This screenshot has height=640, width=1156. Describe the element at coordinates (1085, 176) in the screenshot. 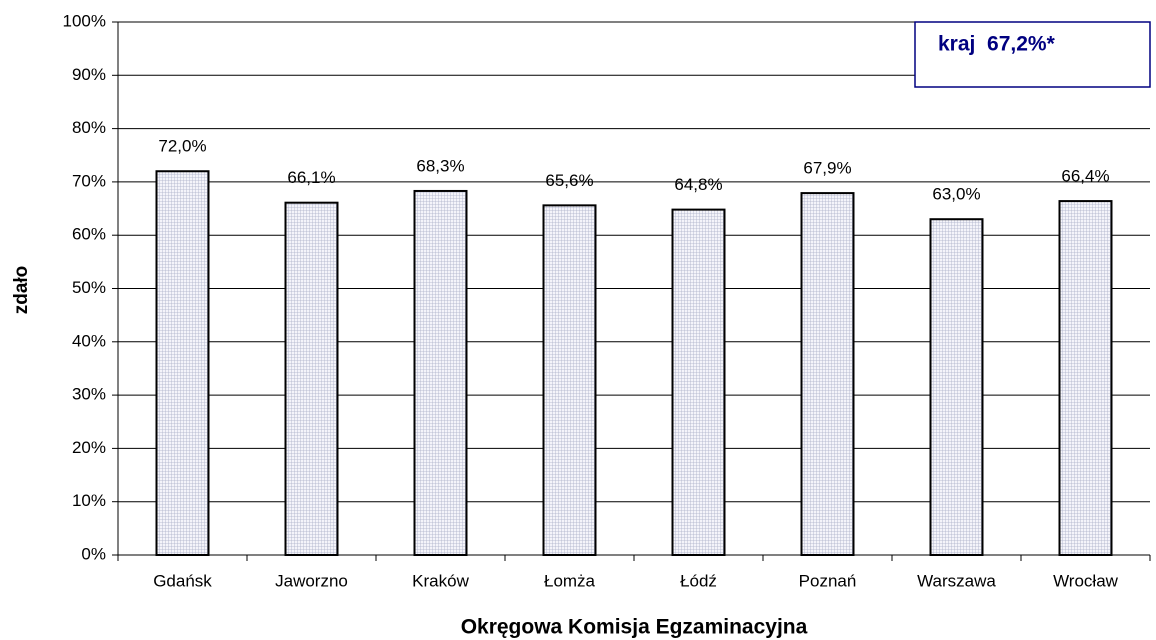

I see `value-label: 66,4%` at that location.